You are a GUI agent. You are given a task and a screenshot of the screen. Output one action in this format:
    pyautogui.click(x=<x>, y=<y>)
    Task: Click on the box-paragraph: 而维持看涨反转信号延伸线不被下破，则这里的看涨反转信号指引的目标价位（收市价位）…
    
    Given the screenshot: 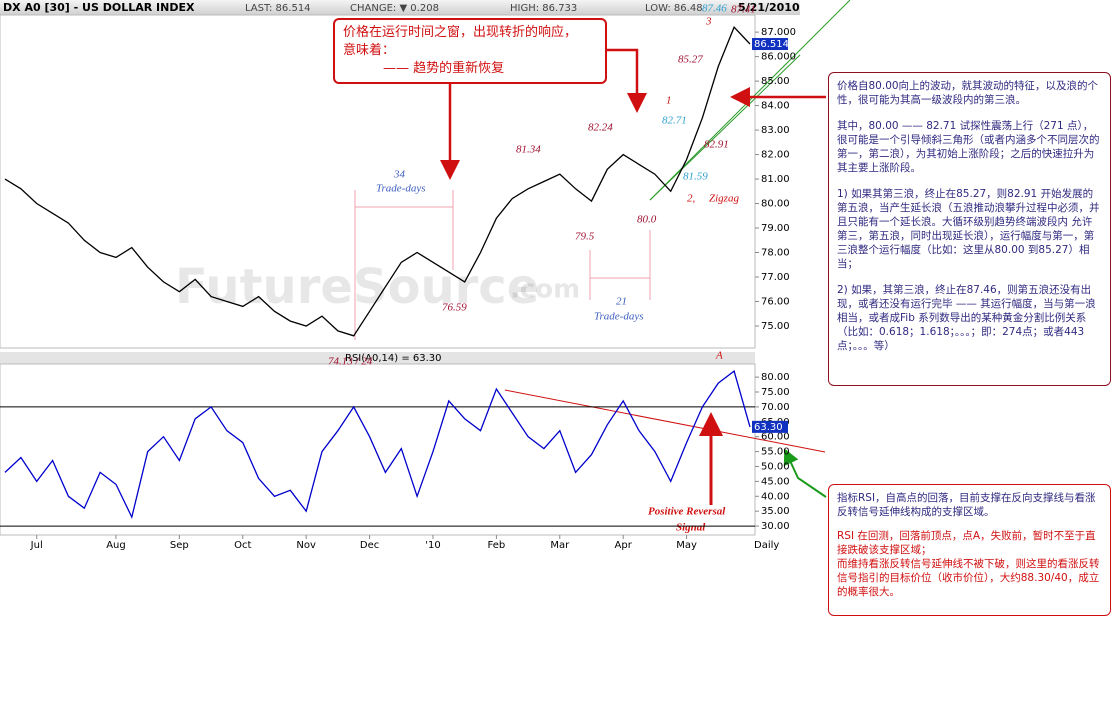 What is the action you would take?
    pyautogui.click(x=968, y=578)
    